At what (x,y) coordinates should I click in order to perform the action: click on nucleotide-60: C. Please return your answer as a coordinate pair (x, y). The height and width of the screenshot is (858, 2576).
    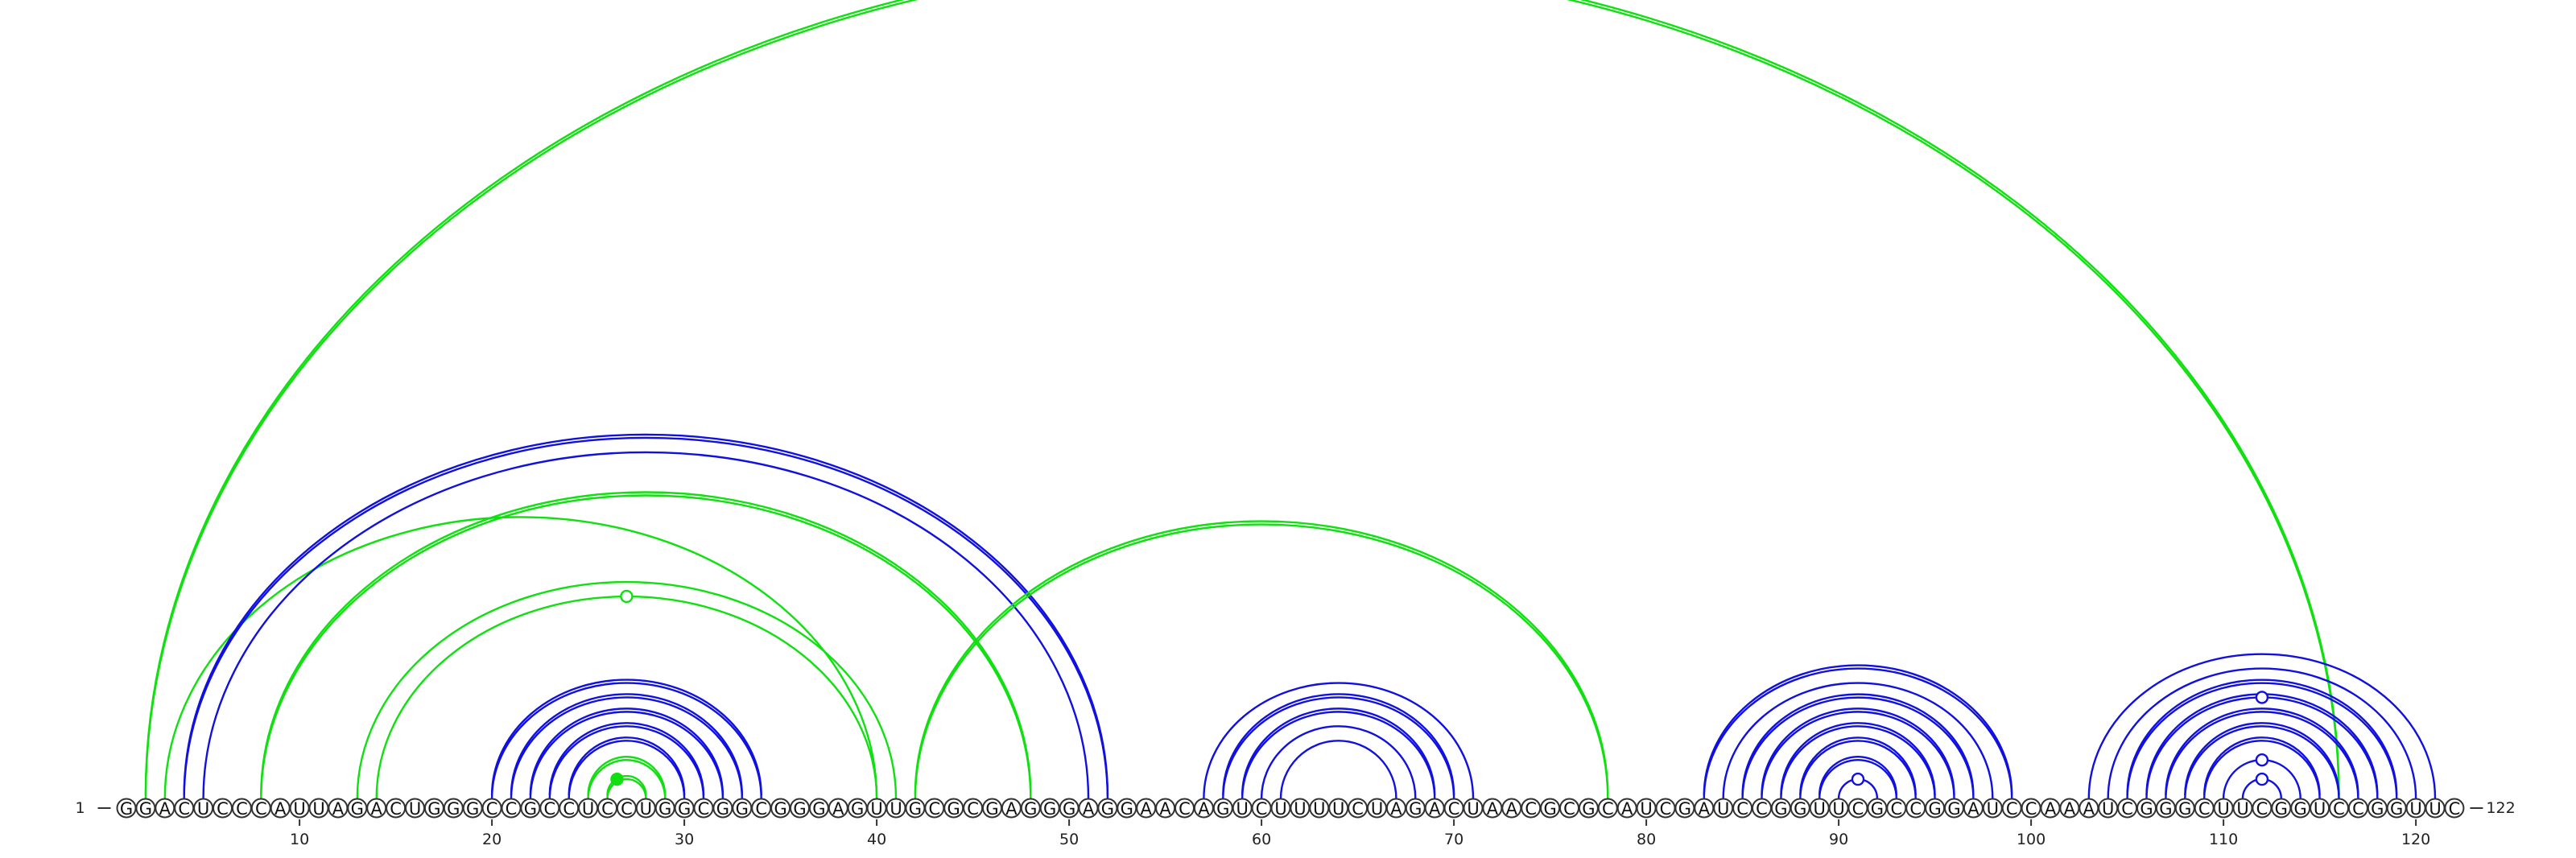
    Looking at the image, I should click on (1261, 808).